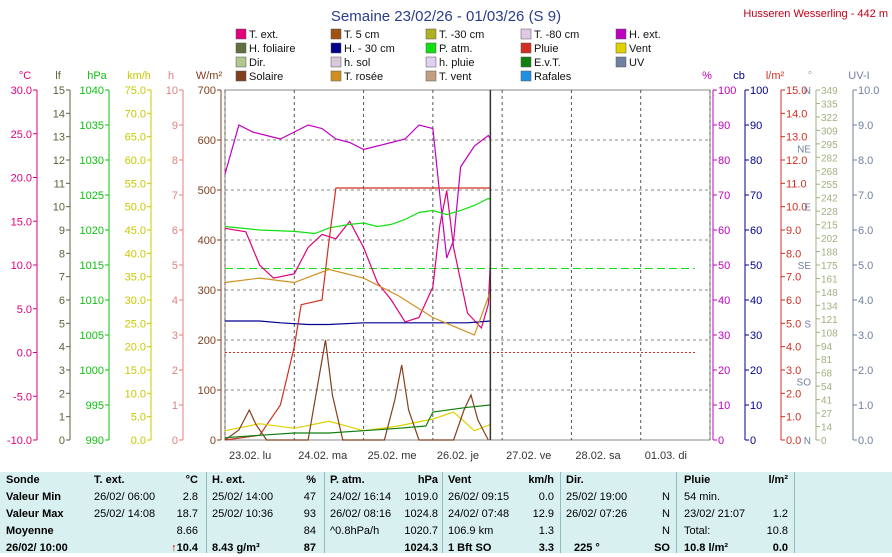  I want to click on axis-tick-label: 148, so click(829, 293).